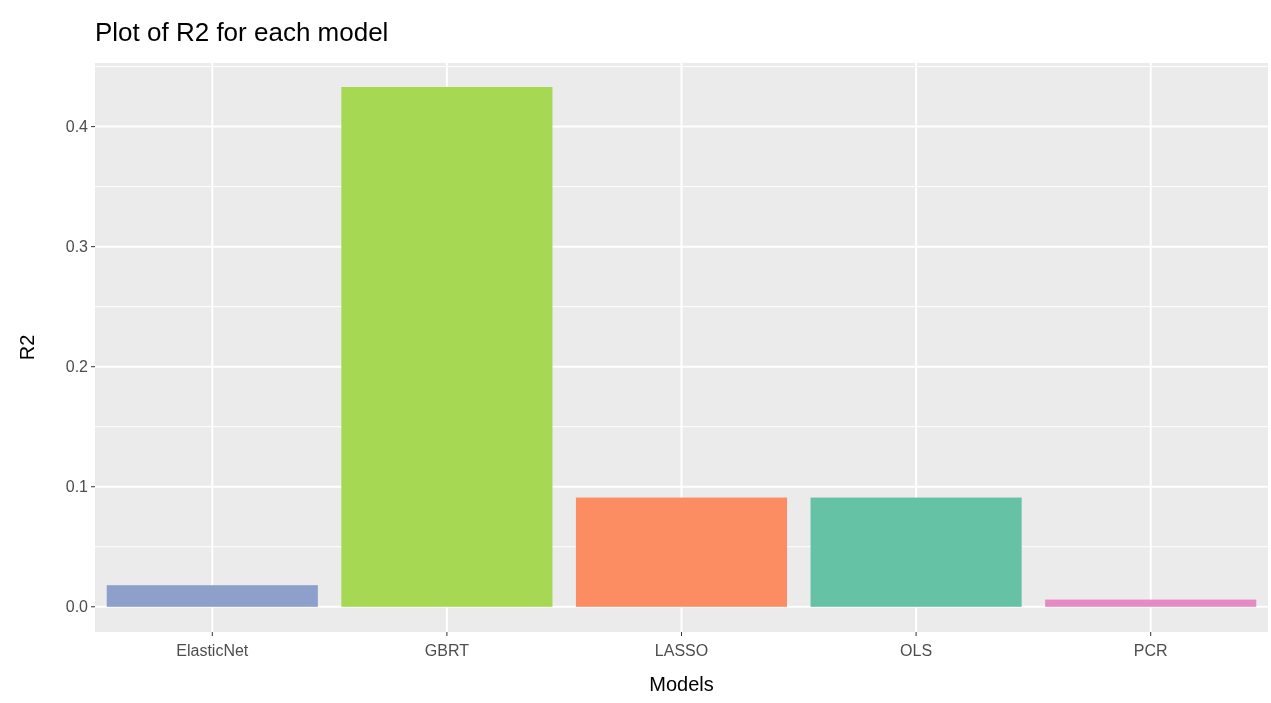  I want to click on x-axis-title: Models, so click(681, 684).